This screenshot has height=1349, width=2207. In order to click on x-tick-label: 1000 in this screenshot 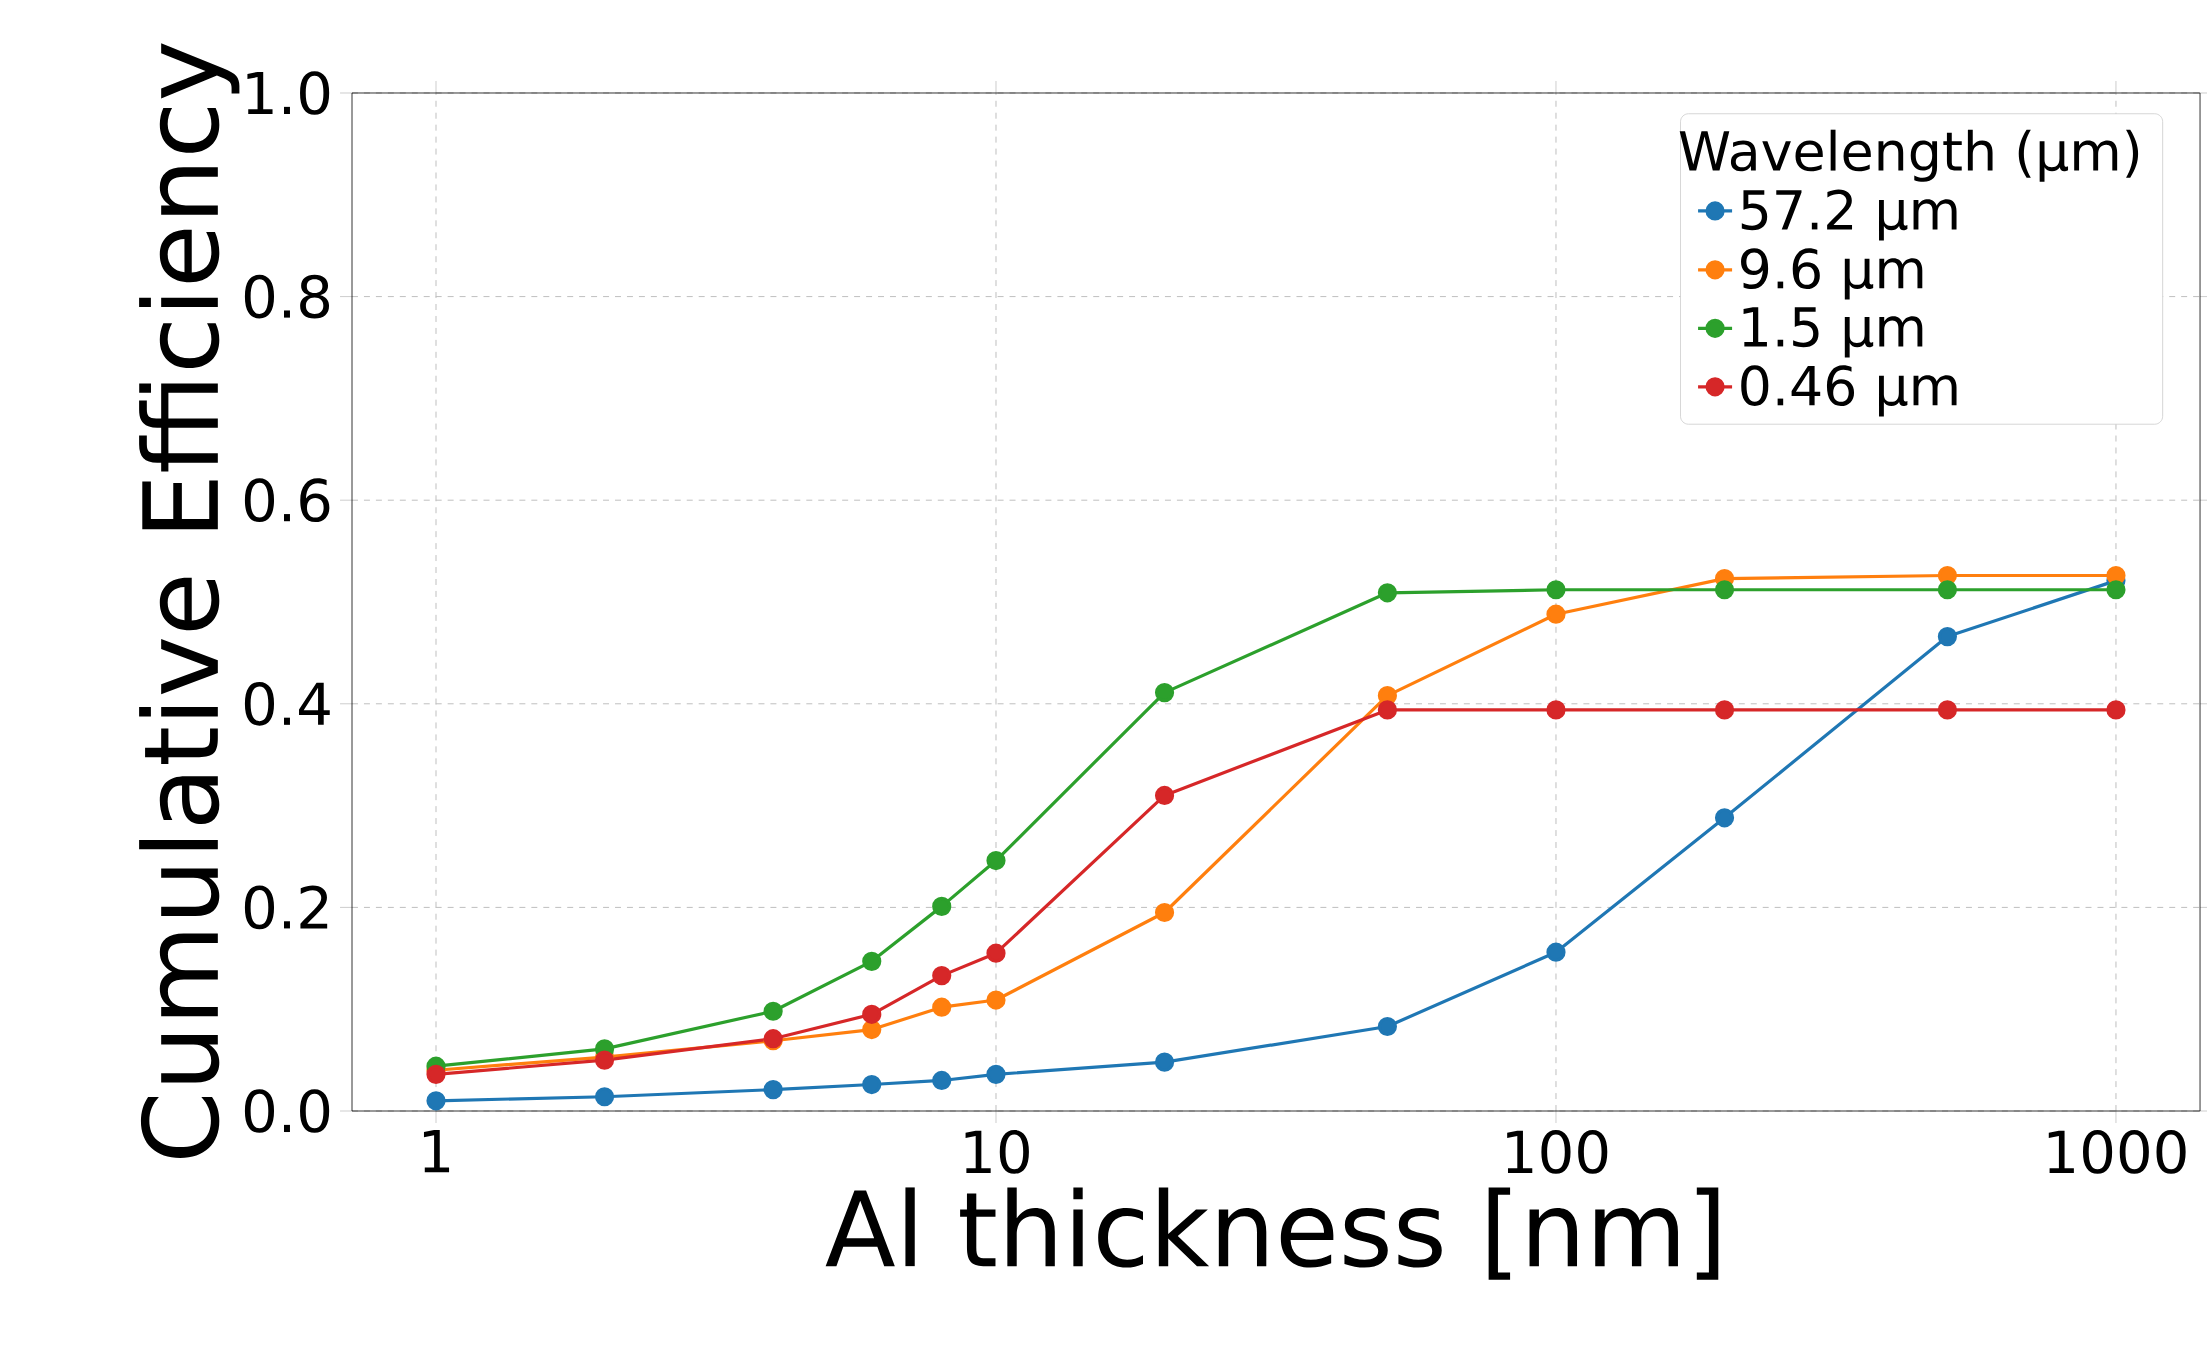, I will do `click(2117, 1152)`.